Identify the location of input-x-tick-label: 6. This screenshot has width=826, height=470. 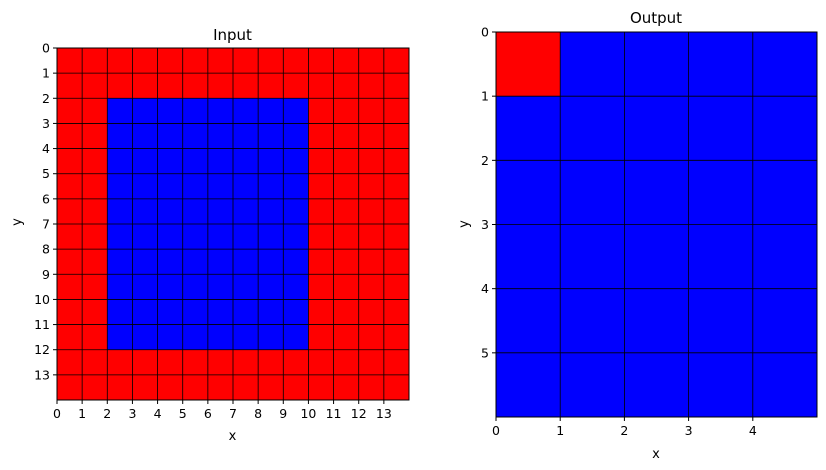
(208, 413).